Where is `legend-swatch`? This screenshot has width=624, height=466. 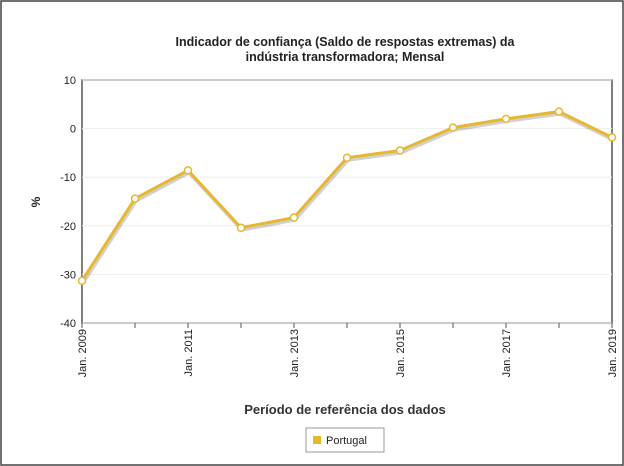
legend-swatch is located at coordinates (317, 440).